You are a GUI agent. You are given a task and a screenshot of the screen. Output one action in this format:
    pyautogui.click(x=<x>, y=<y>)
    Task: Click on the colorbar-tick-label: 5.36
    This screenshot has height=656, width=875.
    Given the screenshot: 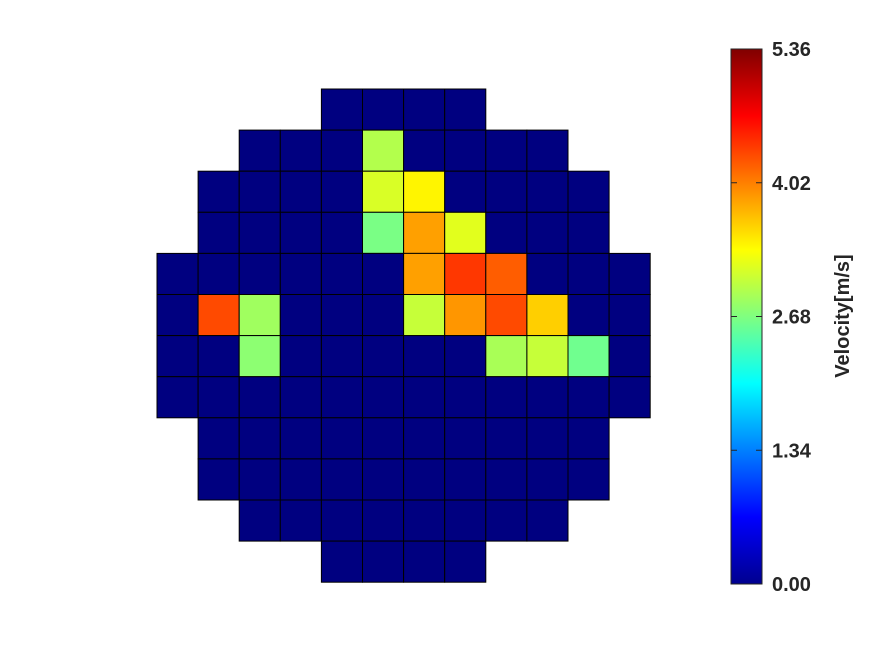 What is the action you would take?
    pyautogui.click(x=791, y=50)
    